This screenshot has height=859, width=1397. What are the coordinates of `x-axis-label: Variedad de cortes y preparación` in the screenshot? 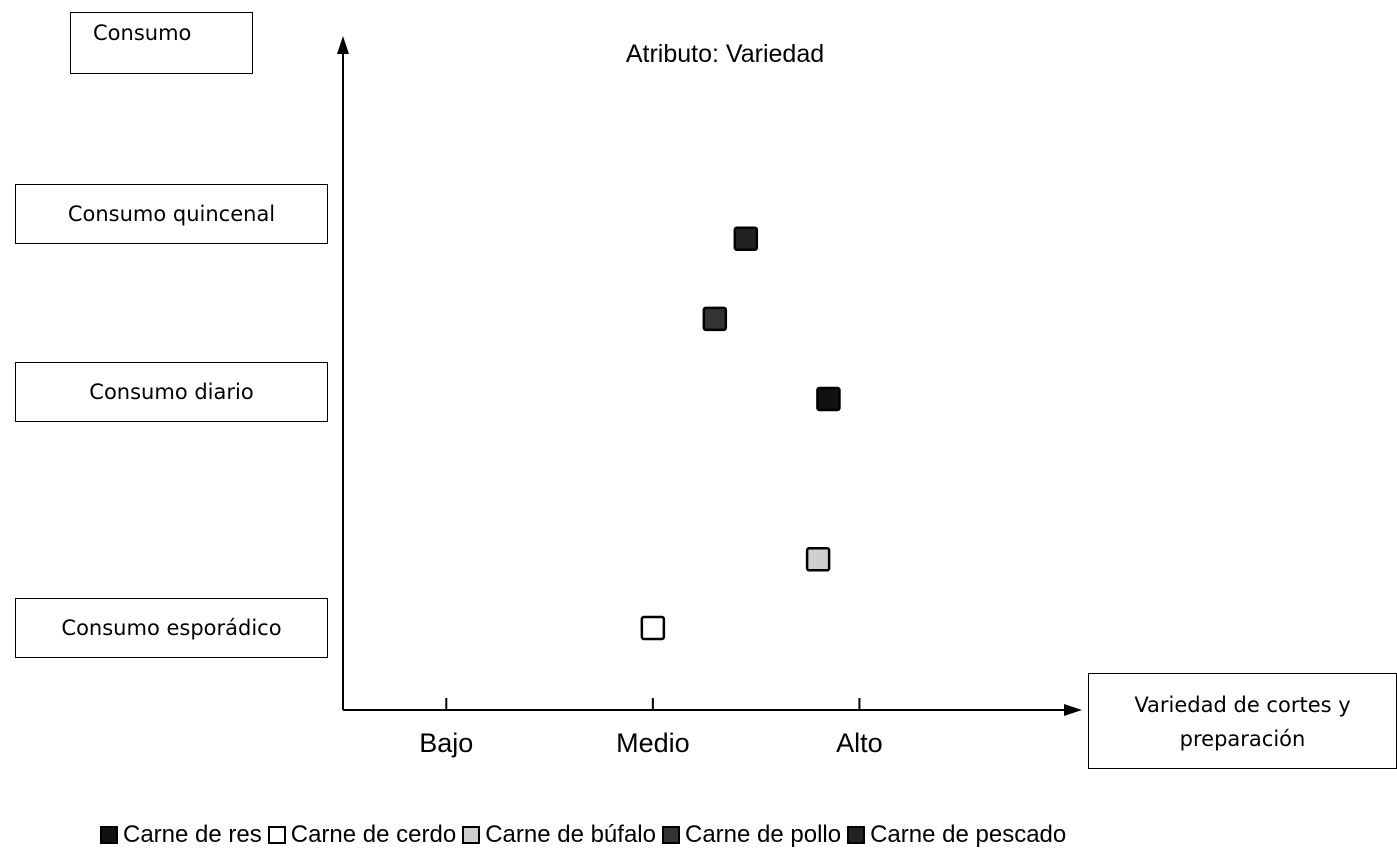 It's located at (1242, 721).